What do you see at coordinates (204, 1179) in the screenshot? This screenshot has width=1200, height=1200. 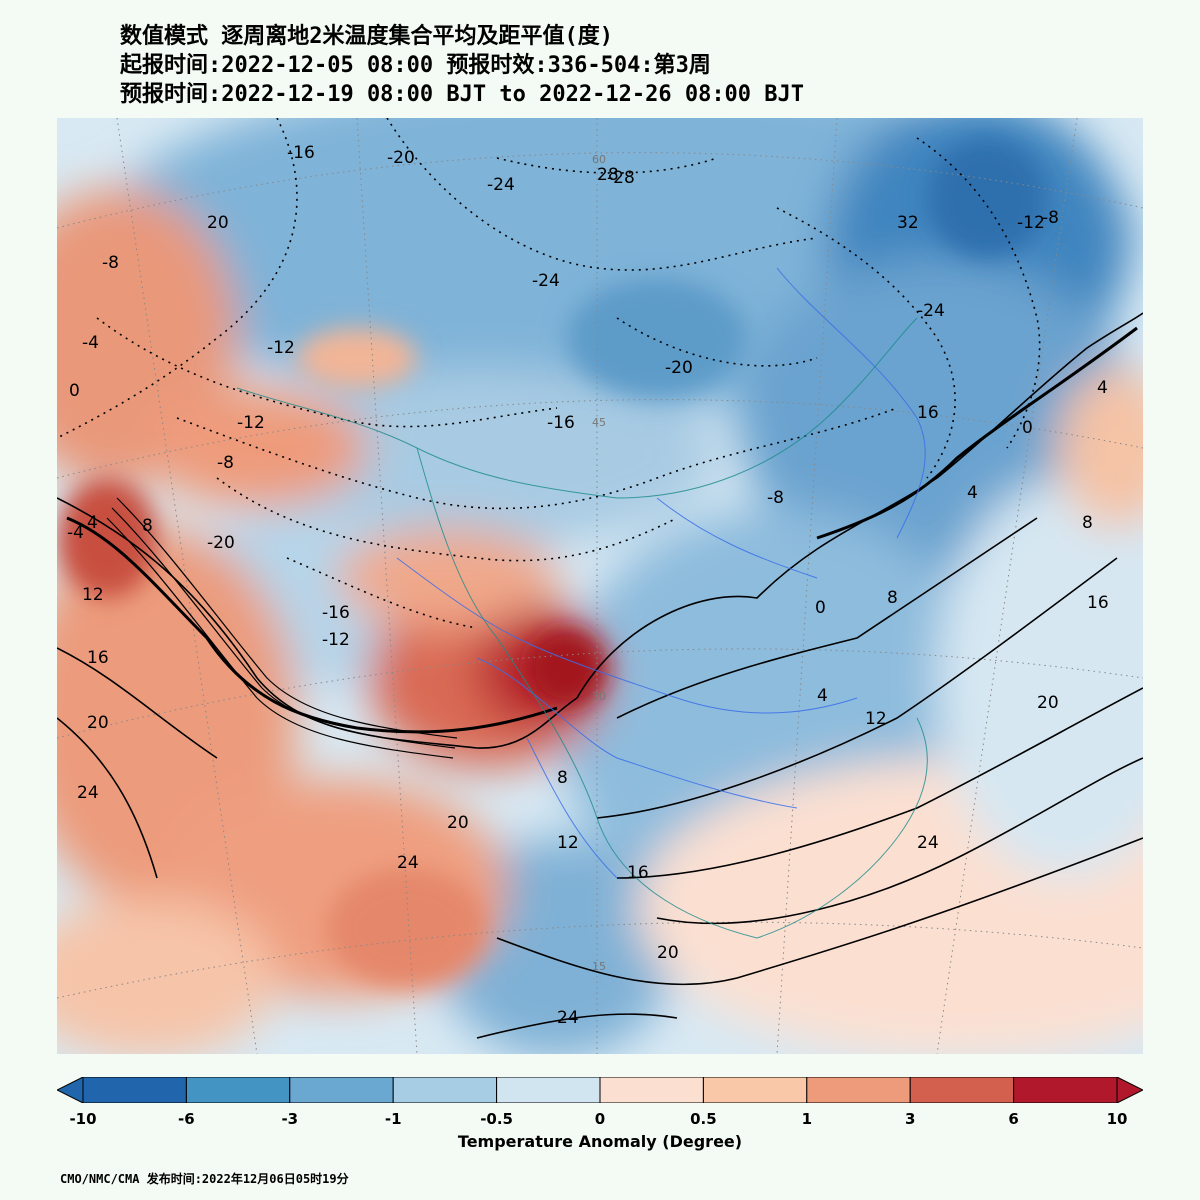 I see `footer-issue-time: CMO/NMC/CMA 发布时间:2022年12月06日05时19分` at bounding box center [204, 1179].